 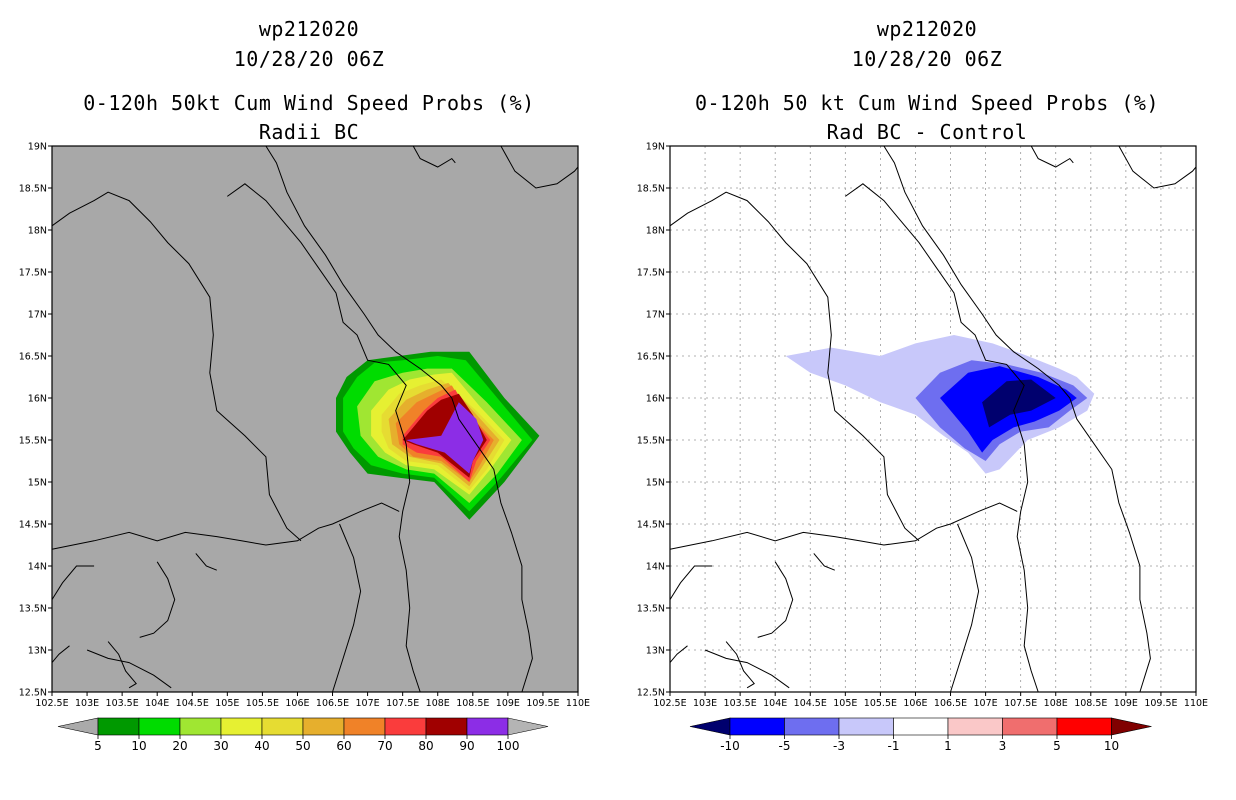 What do you see at coordinates (309, 132) in the screenshot?
I see `map-subtitle: Radii BC` at bounding box center [309, 132].